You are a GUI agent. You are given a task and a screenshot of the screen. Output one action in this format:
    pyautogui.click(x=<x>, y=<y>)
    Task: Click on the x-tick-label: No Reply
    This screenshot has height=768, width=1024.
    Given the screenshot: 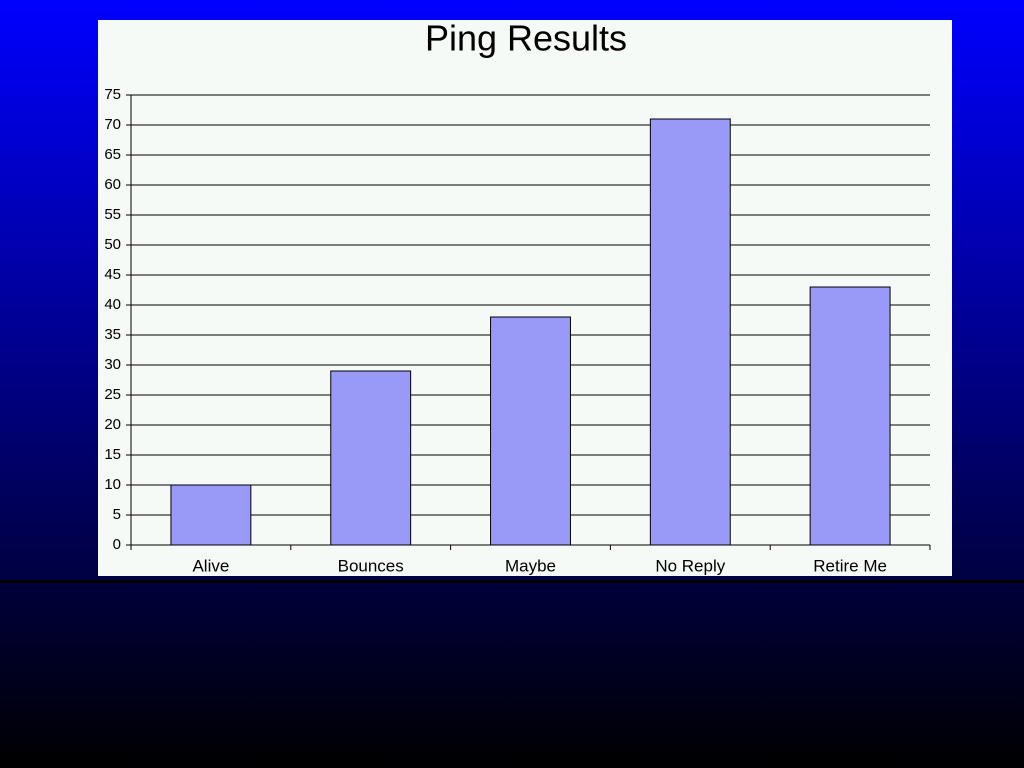 What is the action you would take?
    pyautogui.click(x=690, y=565)
    